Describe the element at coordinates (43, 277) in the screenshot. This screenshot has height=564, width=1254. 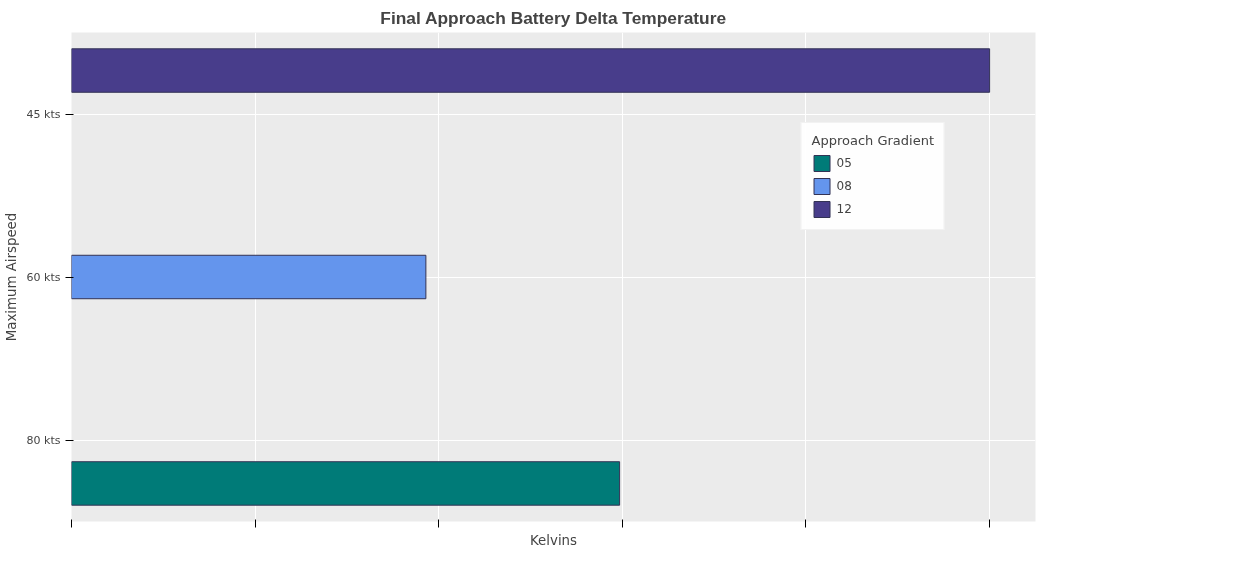
I see `y-tick-label: 60 kts` at that location.